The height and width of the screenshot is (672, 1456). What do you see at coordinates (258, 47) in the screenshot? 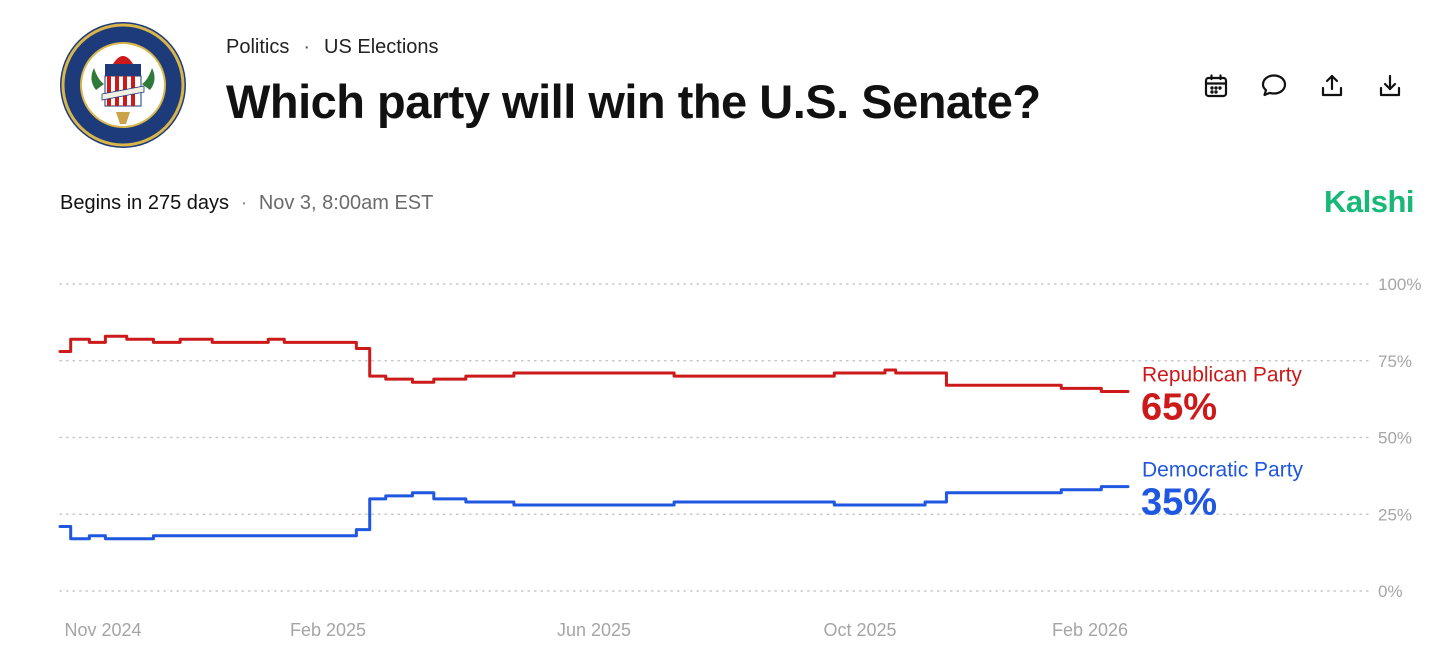
I see `breadcrumb-politics: Politics` at bounding box center [258, 47].